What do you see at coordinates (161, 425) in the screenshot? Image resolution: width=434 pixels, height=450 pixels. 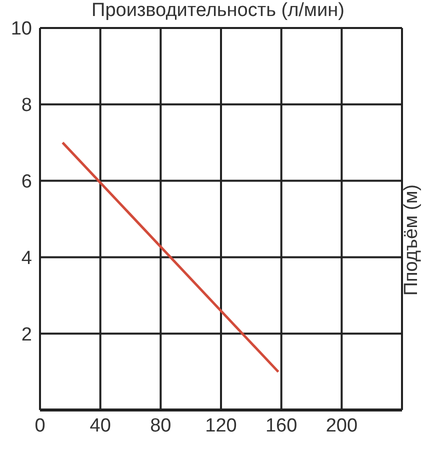 I see `x-tick-label: 80` at bounding box center [161, 425].